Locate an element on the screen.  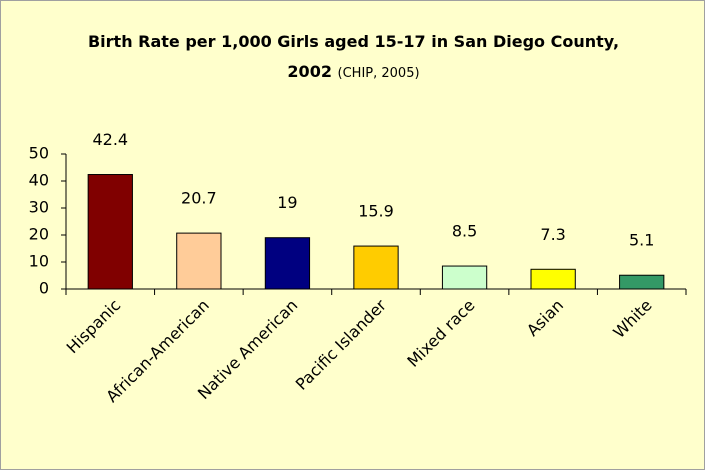
y-tick-label: 0 is located at coordinates (44, 288).